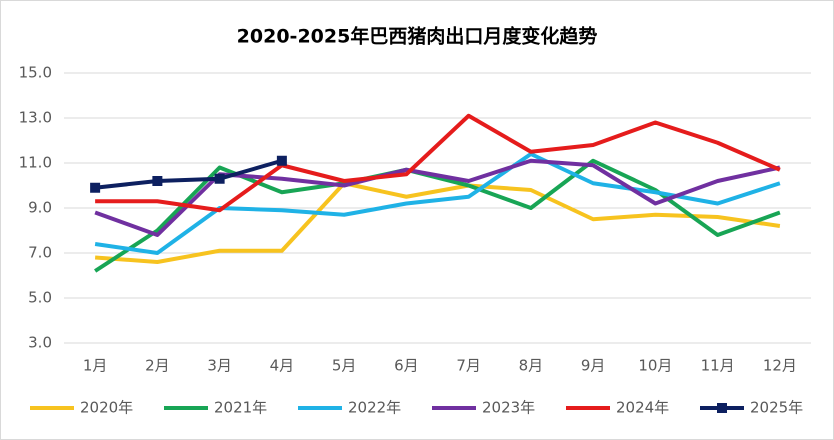  I want to click on x-tick-label: 3月, so click(219, 366).